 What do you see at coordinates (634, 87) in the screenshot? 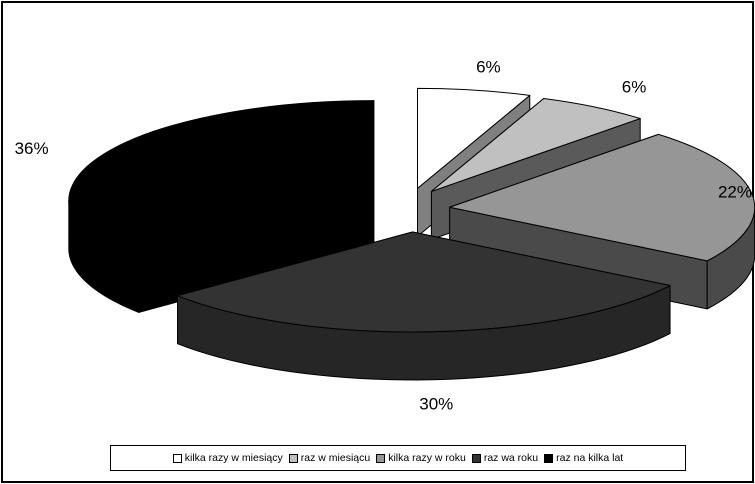
I see `pie-slice-label-1: 6%` at bounding box center [634, 87].